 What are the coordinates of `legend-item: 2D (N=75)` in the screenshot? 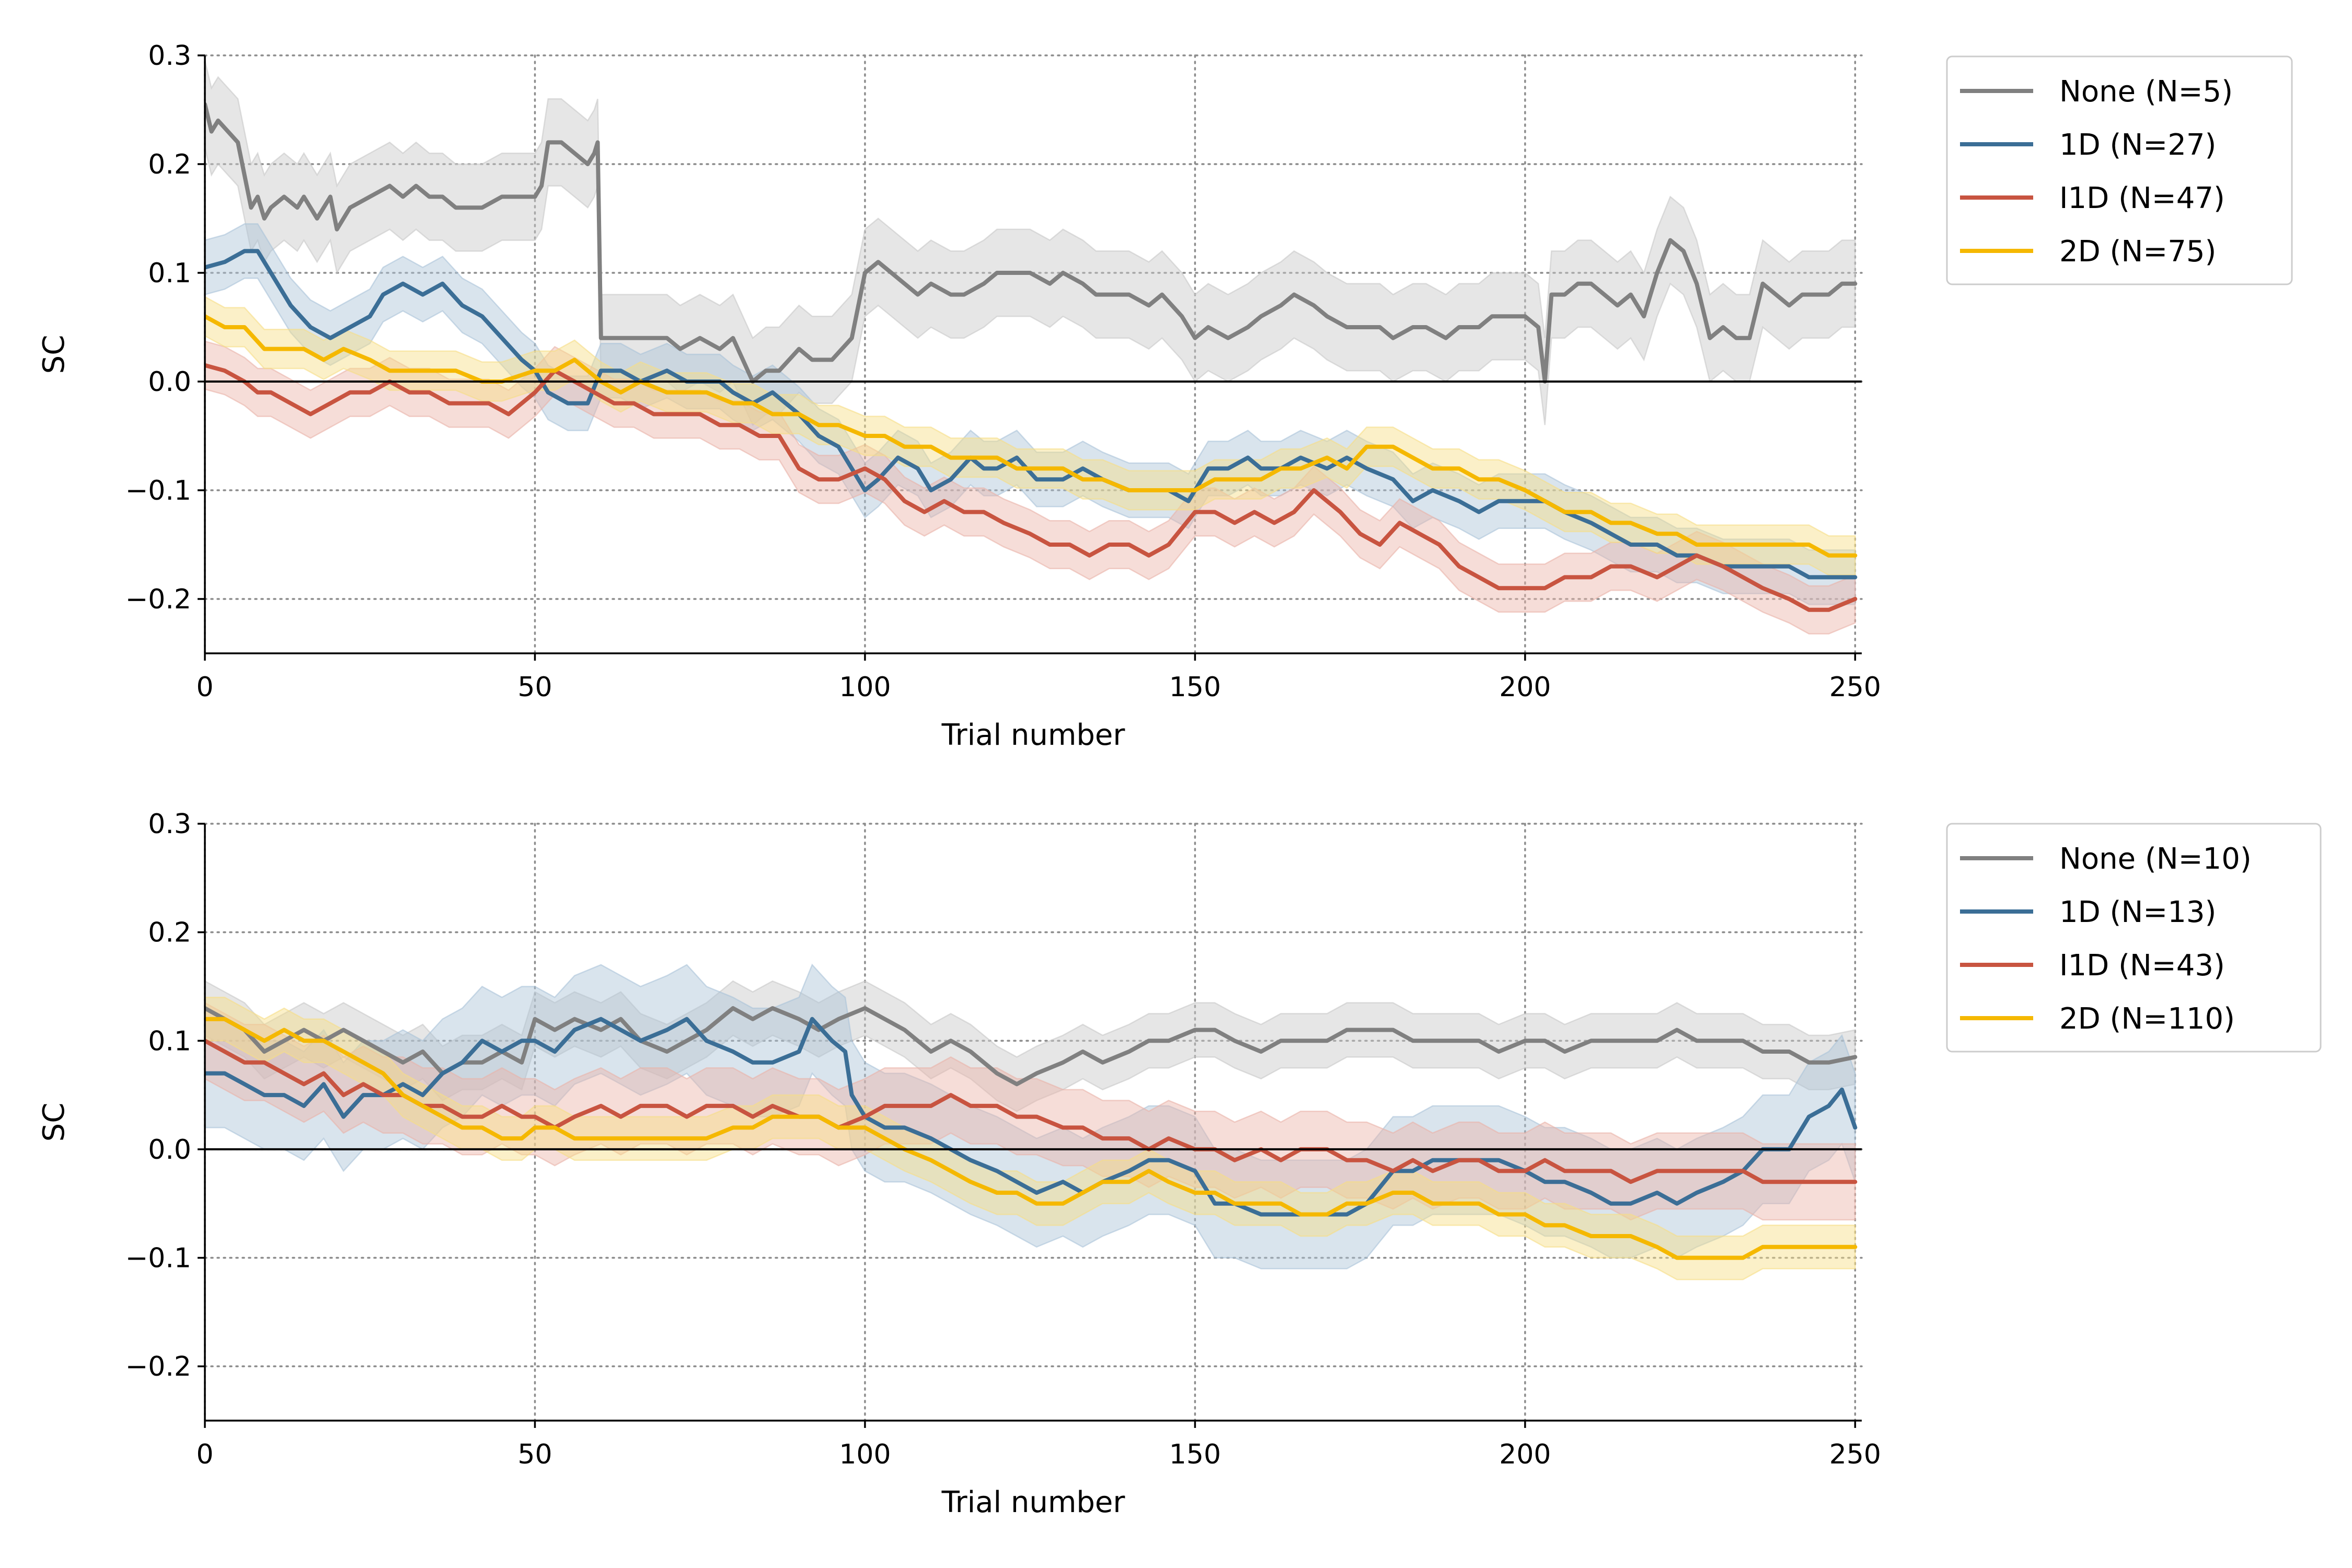 It's located at (2088, 252).